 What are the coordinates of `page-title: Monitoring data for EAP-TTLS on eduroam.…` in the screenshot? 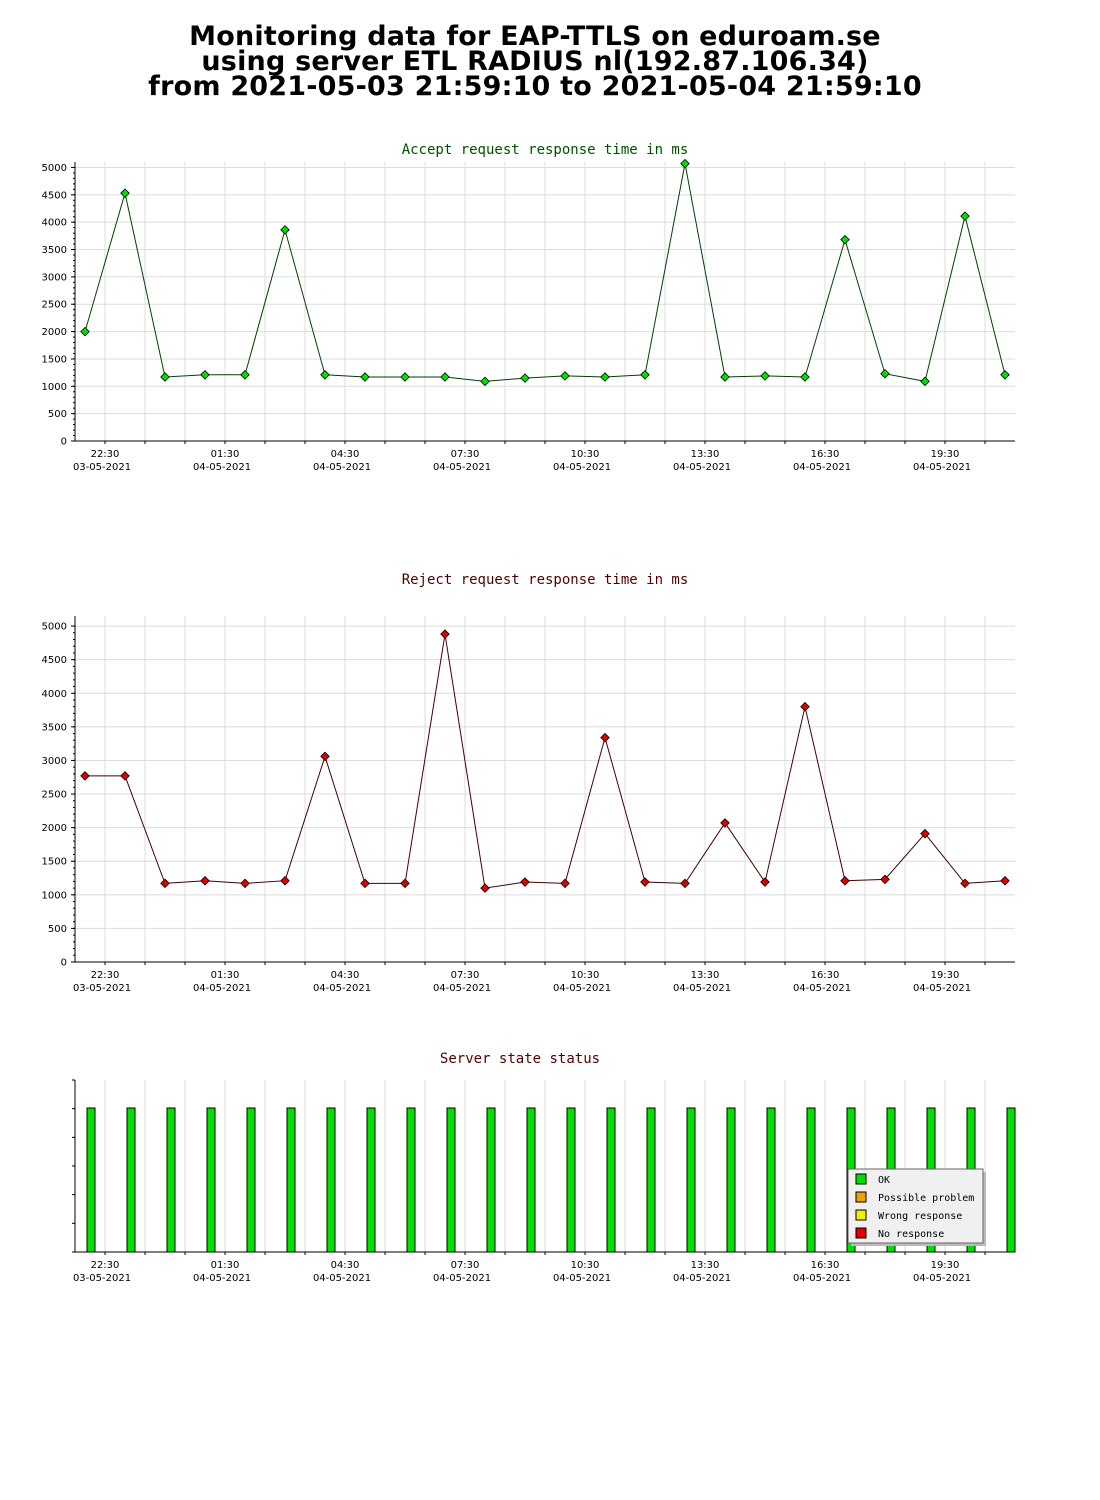 It's located at (535, 60).